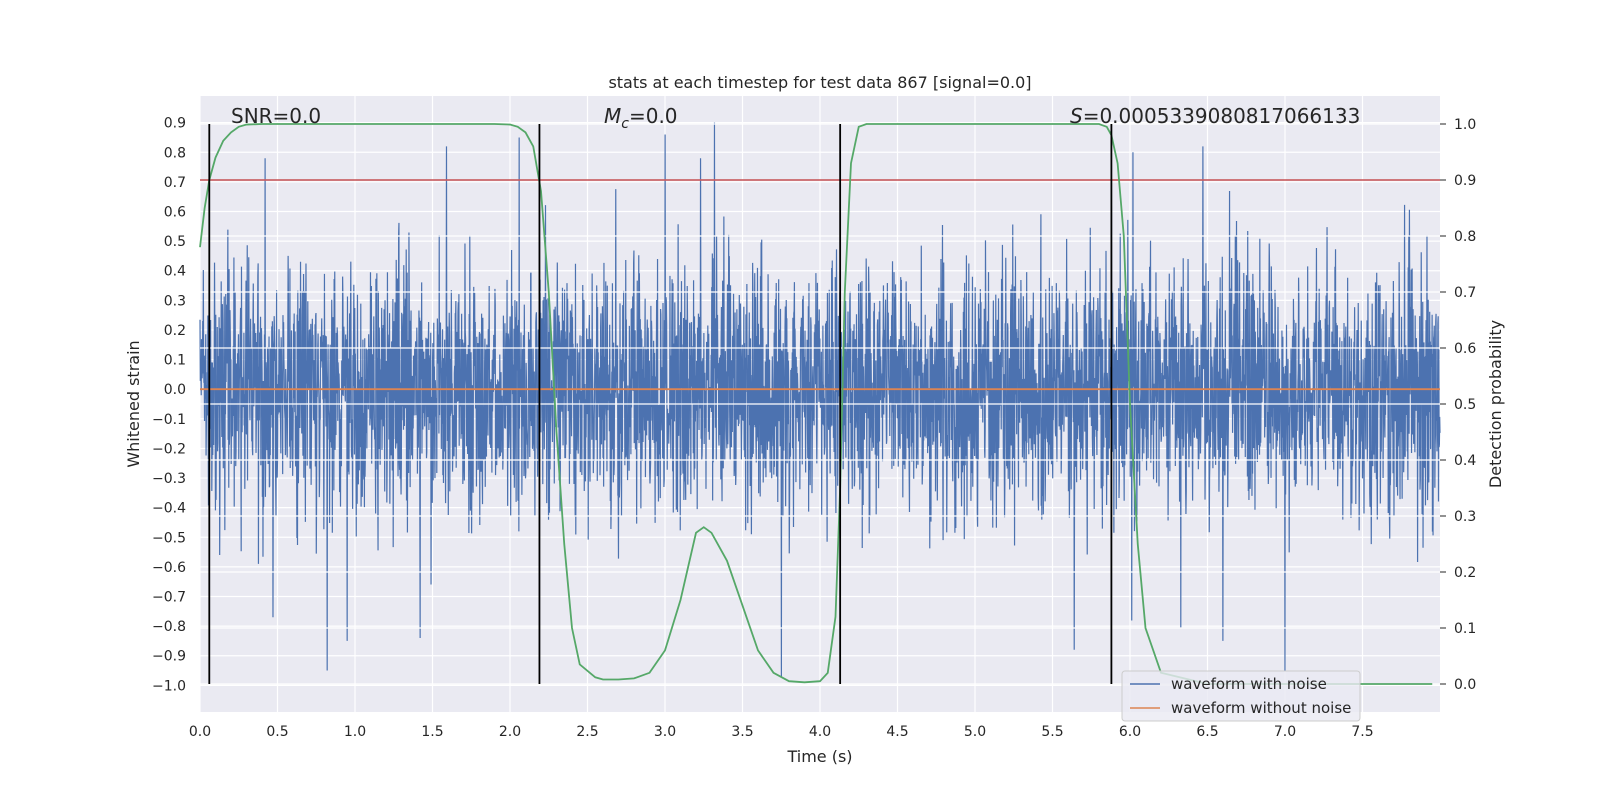 Image resolution: width=1600 pixels, height=804 pixels. Describe the element at coordinates (277, 732) in the screenshot. I see `x-tick-label: 0.5` at that location.